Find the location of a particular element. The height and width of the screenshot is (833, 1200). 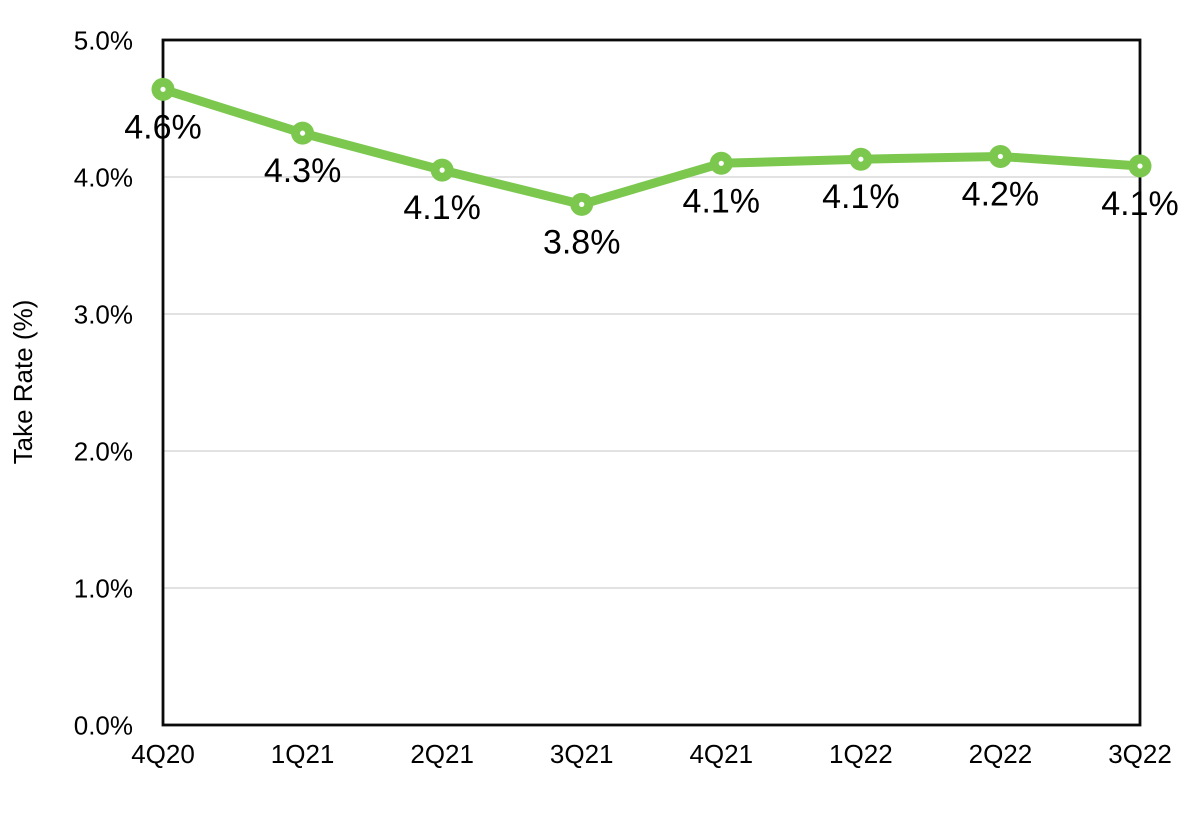

y-tick-label: 3.0% is located at coordinates (103, 315).